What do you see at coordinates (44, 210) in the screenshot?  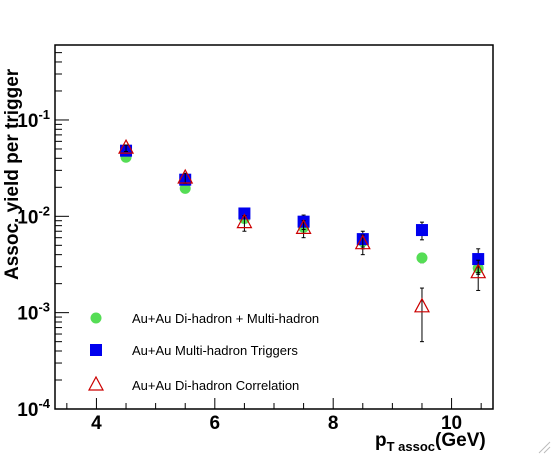 I see `y-tick-exponent: -2` at bounding box center [44, 210].